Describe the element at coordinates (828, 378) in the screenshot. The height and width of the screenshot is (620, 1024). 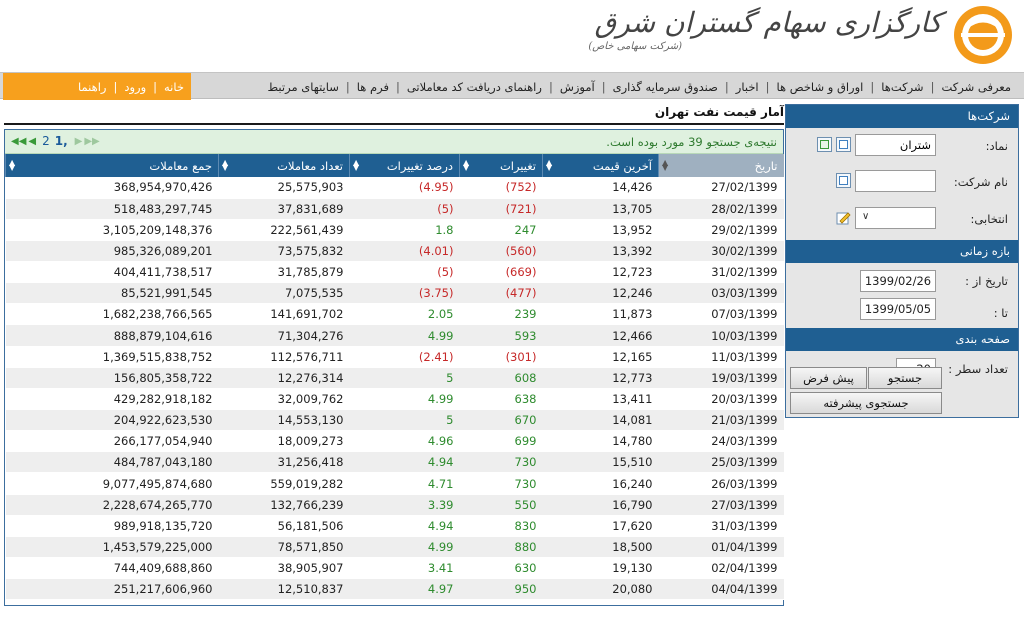
I see `default-button: پیش فرض` at that location.